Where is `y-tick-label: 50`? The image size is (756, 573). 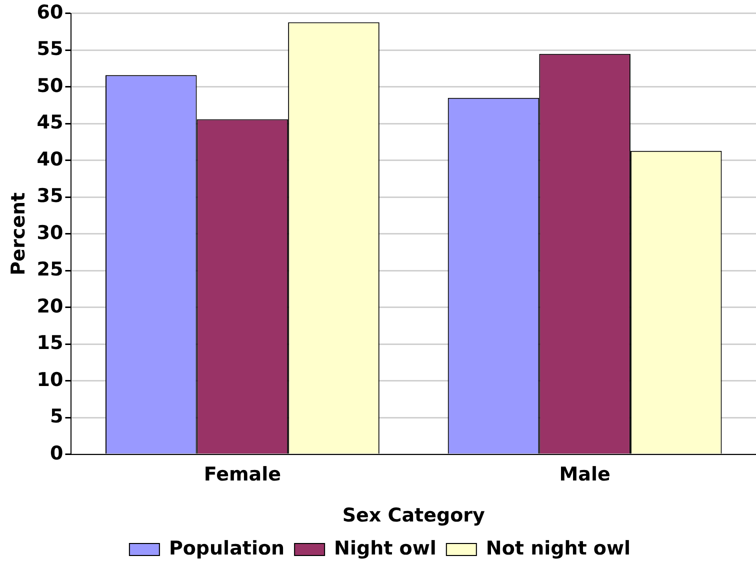 y-tick-label: 50 is located at coordinates (50, 85).